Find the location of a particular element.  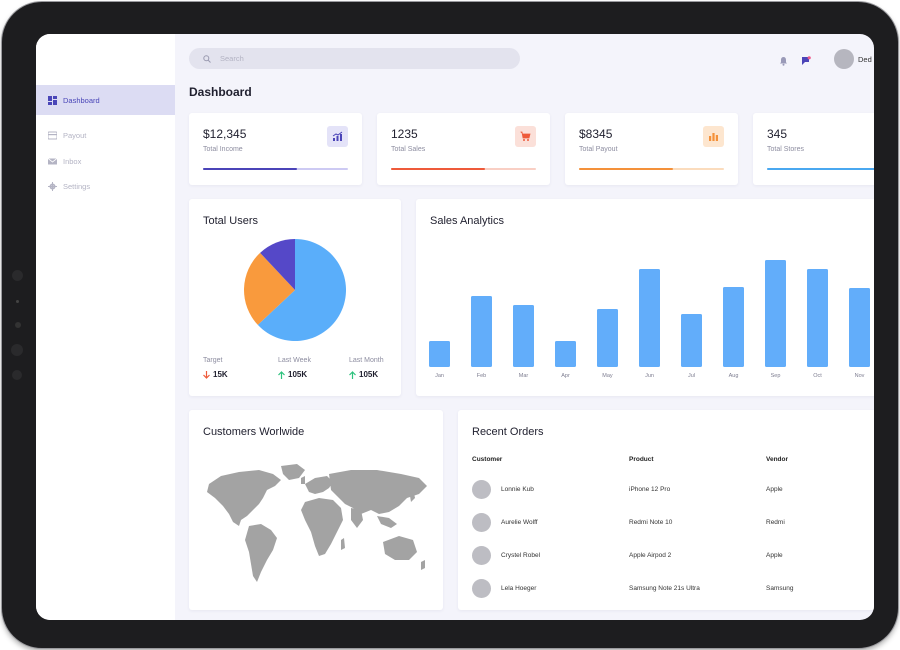

legend-value-row: 15K is located at coordinates (215, 374).